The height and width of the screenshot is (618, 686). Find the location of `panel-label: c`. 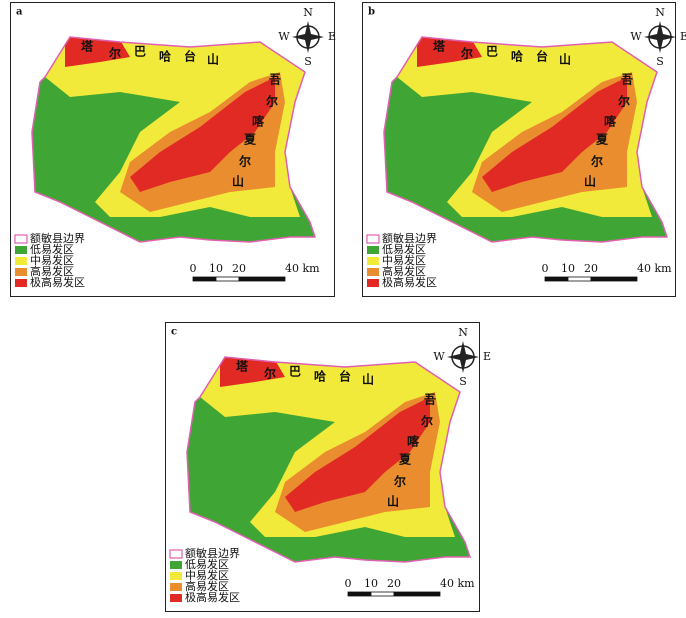

panel-label: c is located at coordinates (174, 332).